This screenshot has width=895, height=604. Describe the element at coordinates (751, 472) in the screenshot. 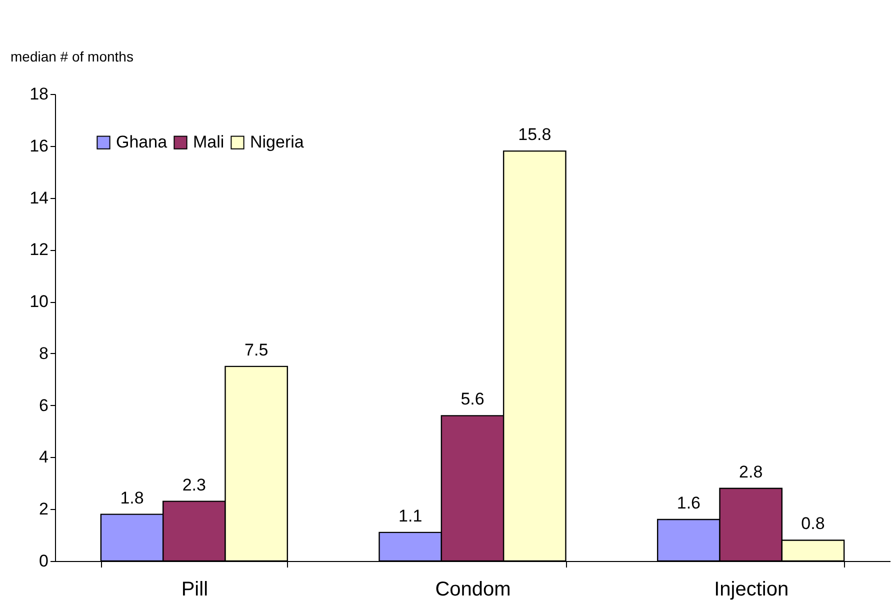

I see `data-label: 2.8` at that location.